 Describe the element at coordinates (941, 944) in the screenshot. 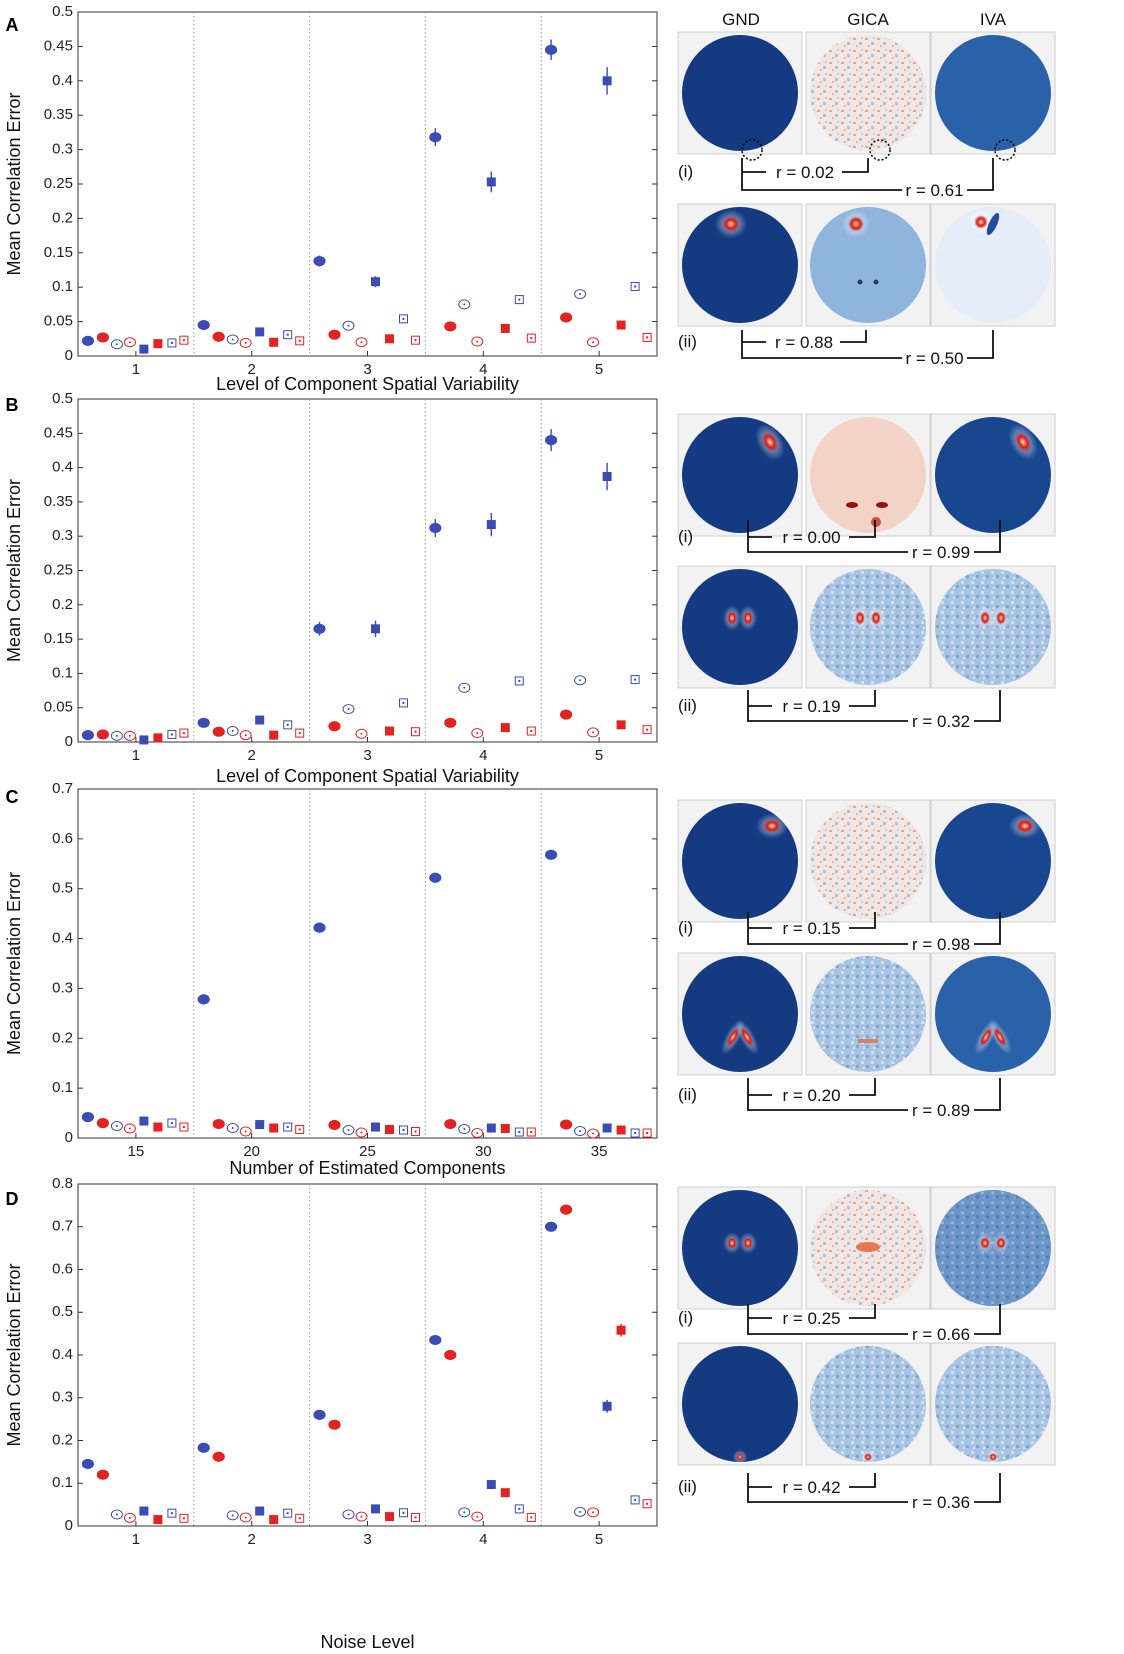

I see `r-value-iva: r = 0.98` at that location.